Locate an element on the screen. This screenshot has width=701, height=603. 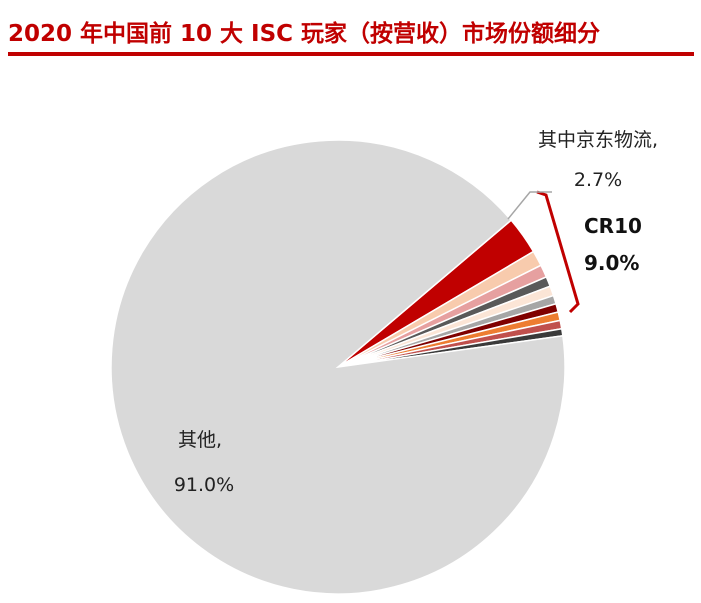
other-value-label: 91.0% is located at coordinates (204, 485).